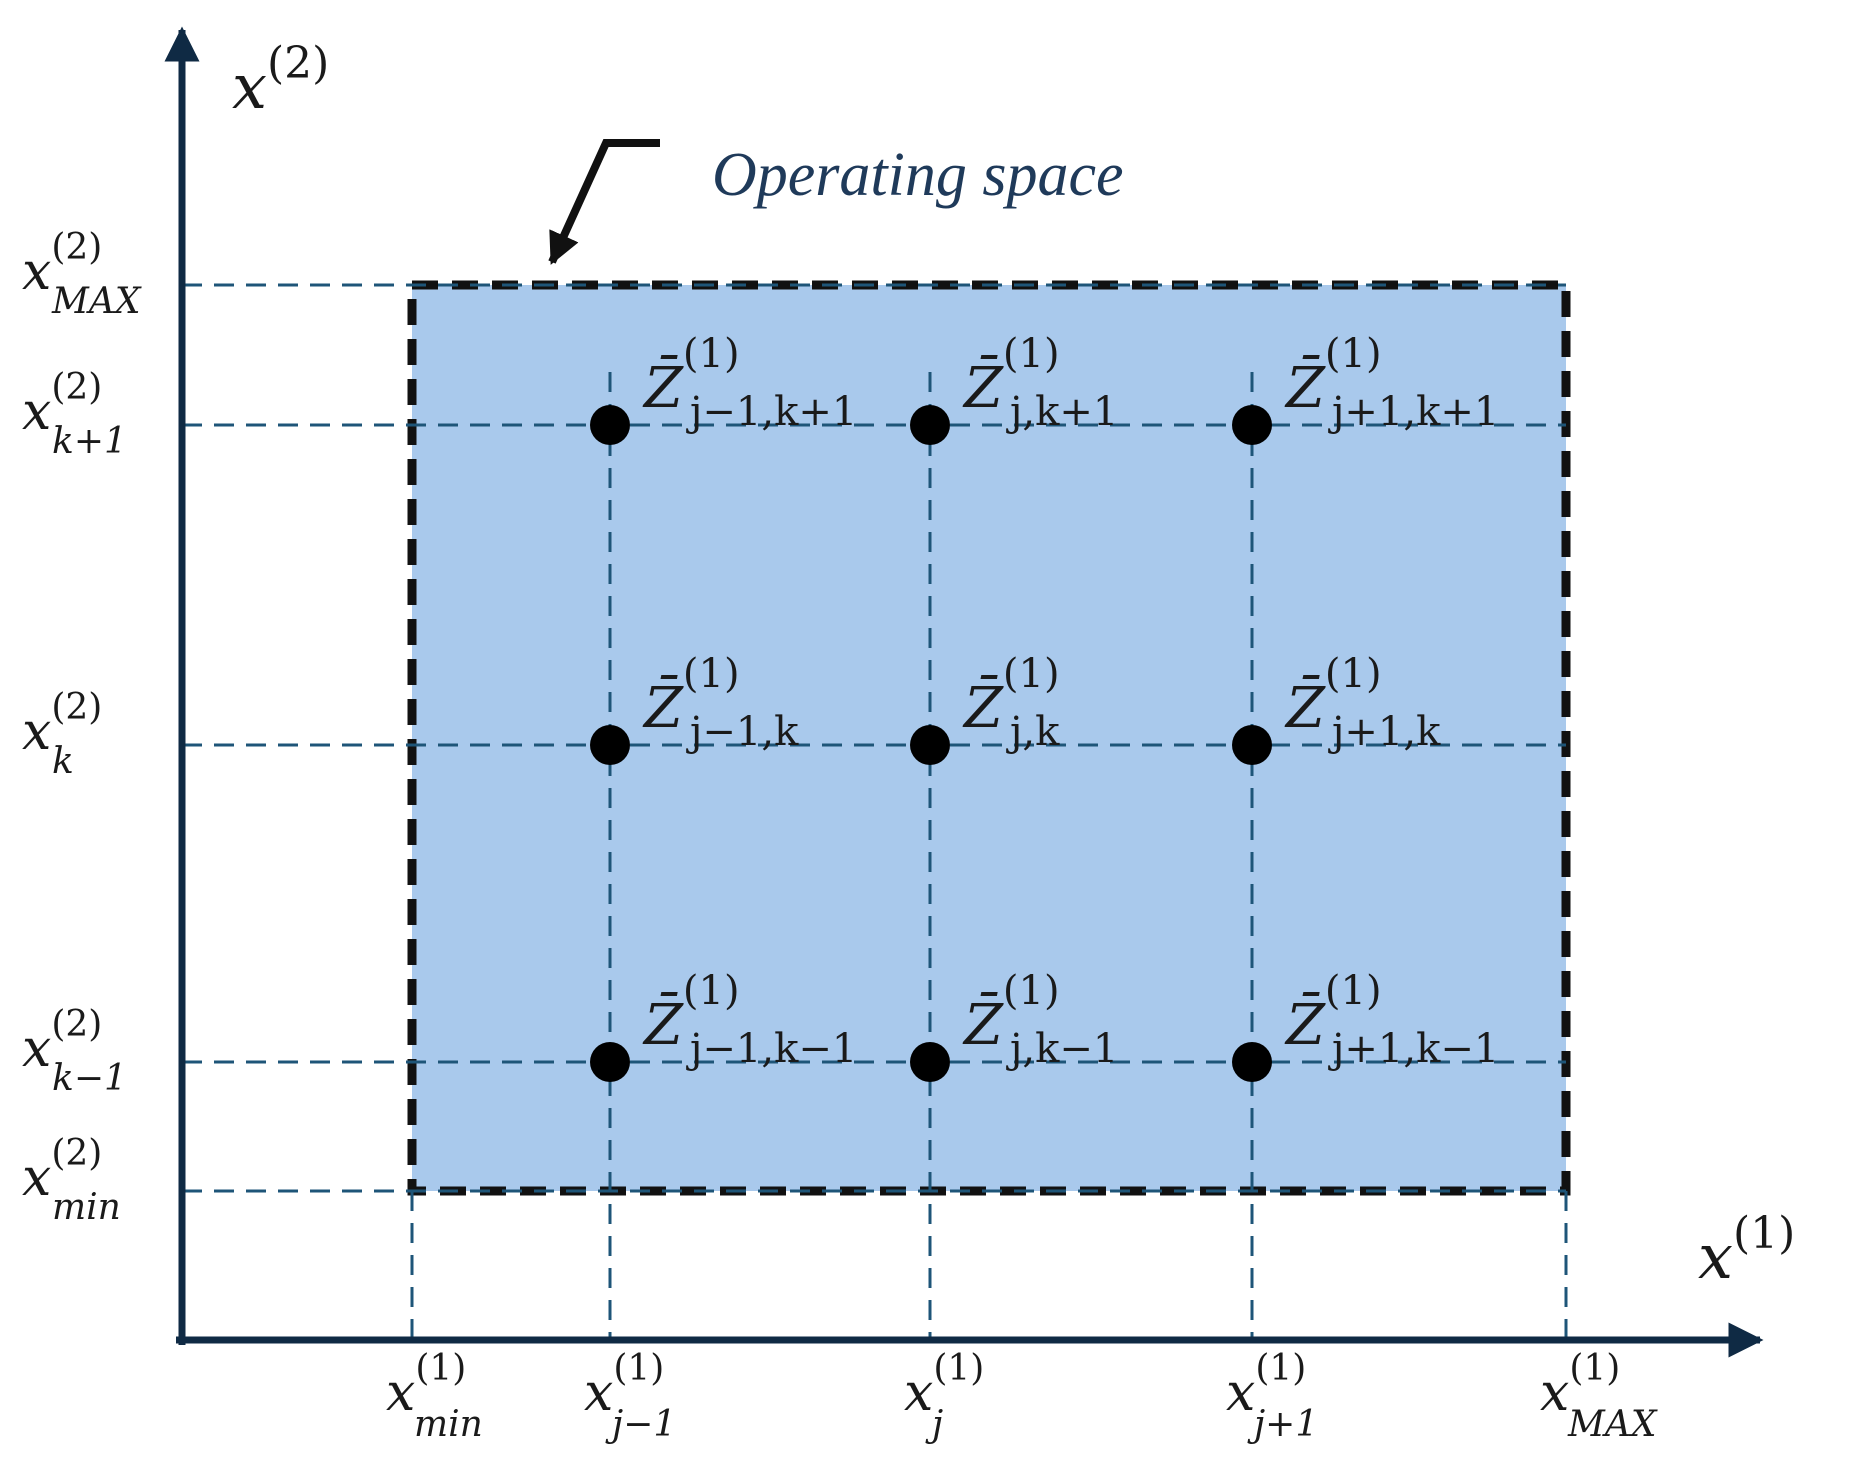 The height and width of the screenshot is (1457, 1850). I want to click on grid-point-label: Z̄(1) j,k+1, so click(1040, 383).